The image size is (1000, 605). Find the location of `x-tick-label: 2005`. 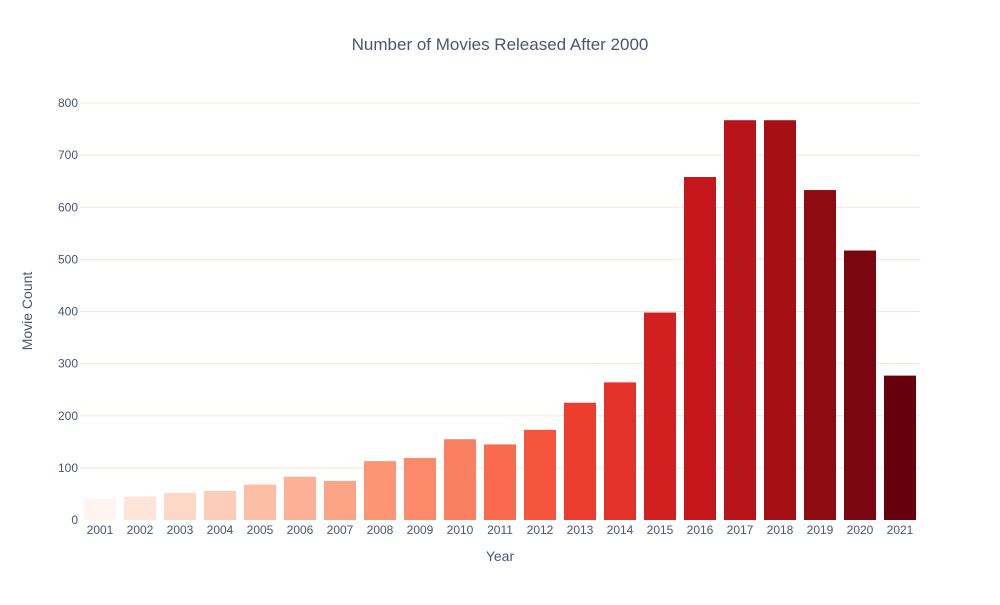

x-tick-label: 2005 is located at coordinates (260, 530).